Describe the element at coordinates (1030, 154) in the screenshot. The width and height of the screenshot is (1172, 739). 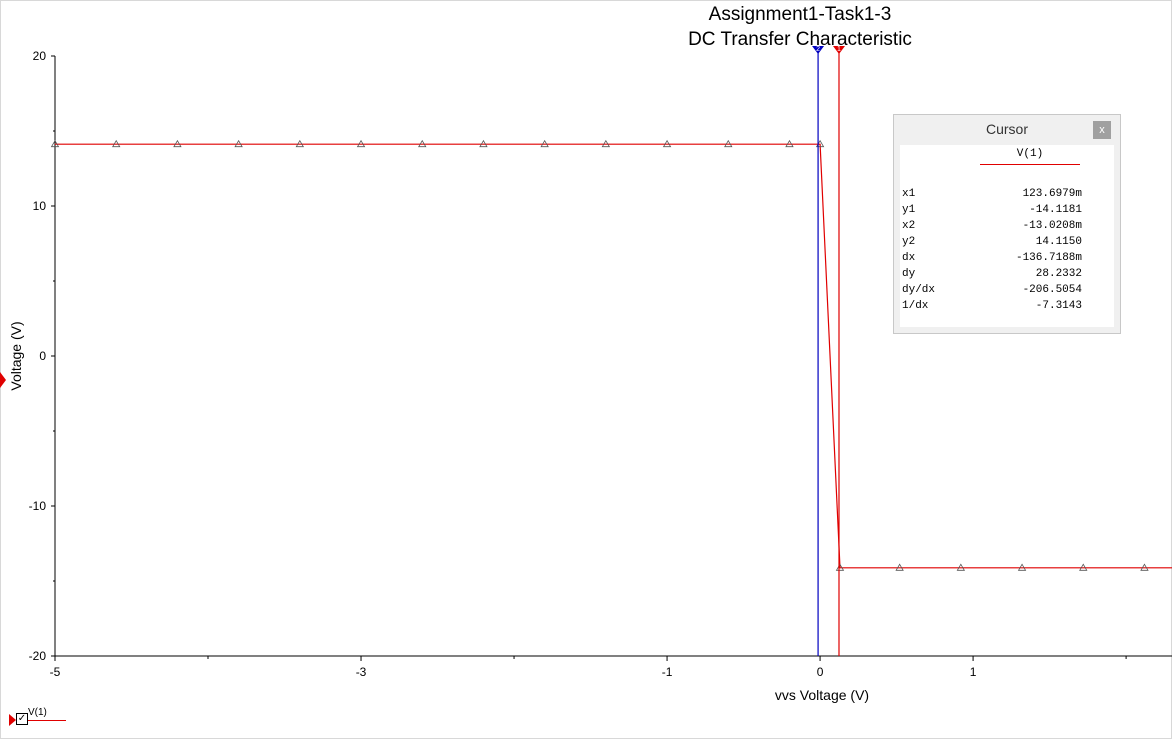
I see `cursor-series-label: V(1)` at that location.